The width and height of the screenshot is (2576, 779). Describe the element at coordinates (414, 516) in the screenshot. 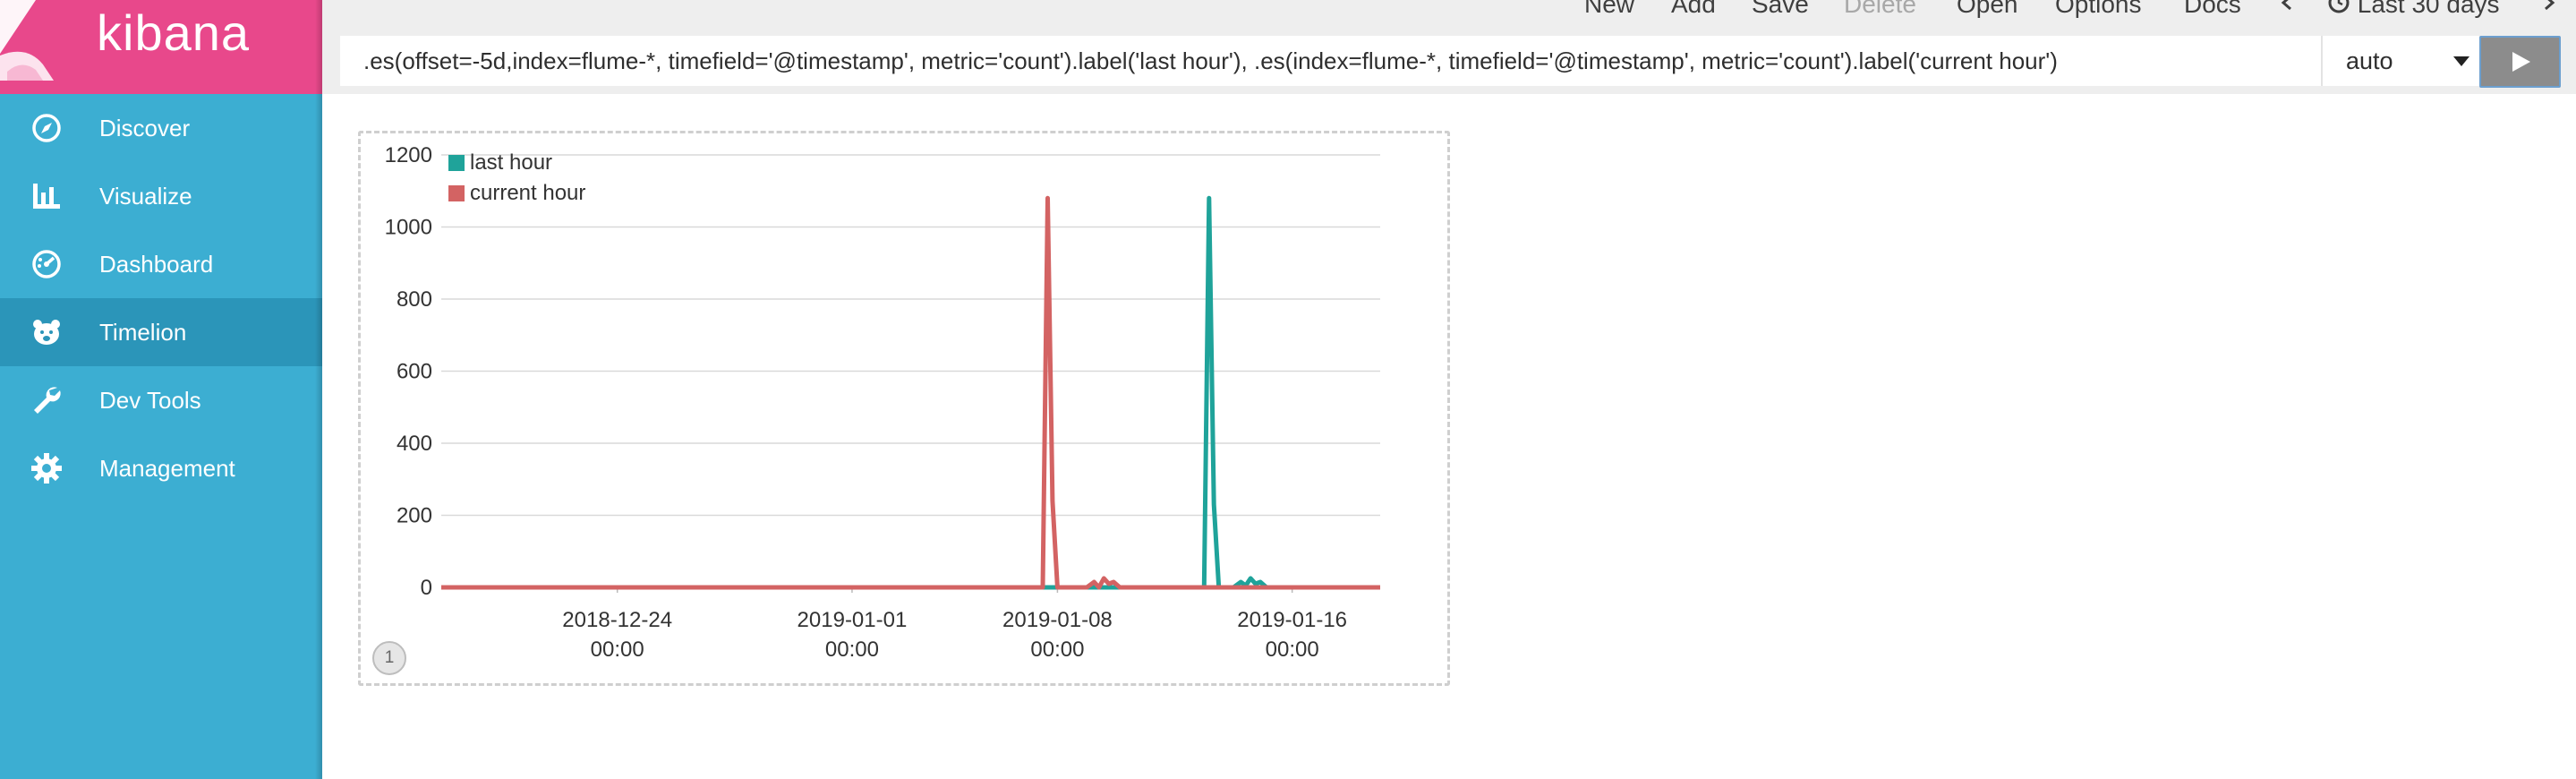

I see `y-tick-label: 200` at that location.